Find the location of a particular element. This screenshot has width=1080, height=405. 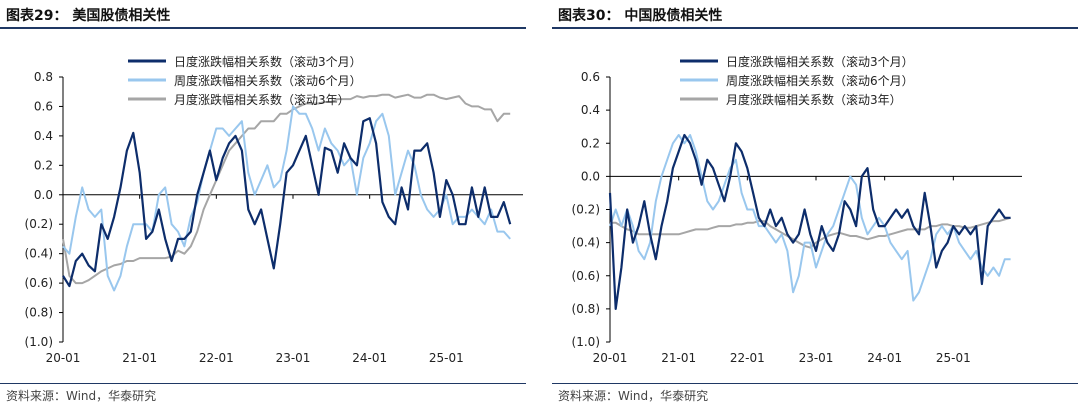

panel-title: 图表30： 中国股债相关性 is located at coordinates (640, 16).